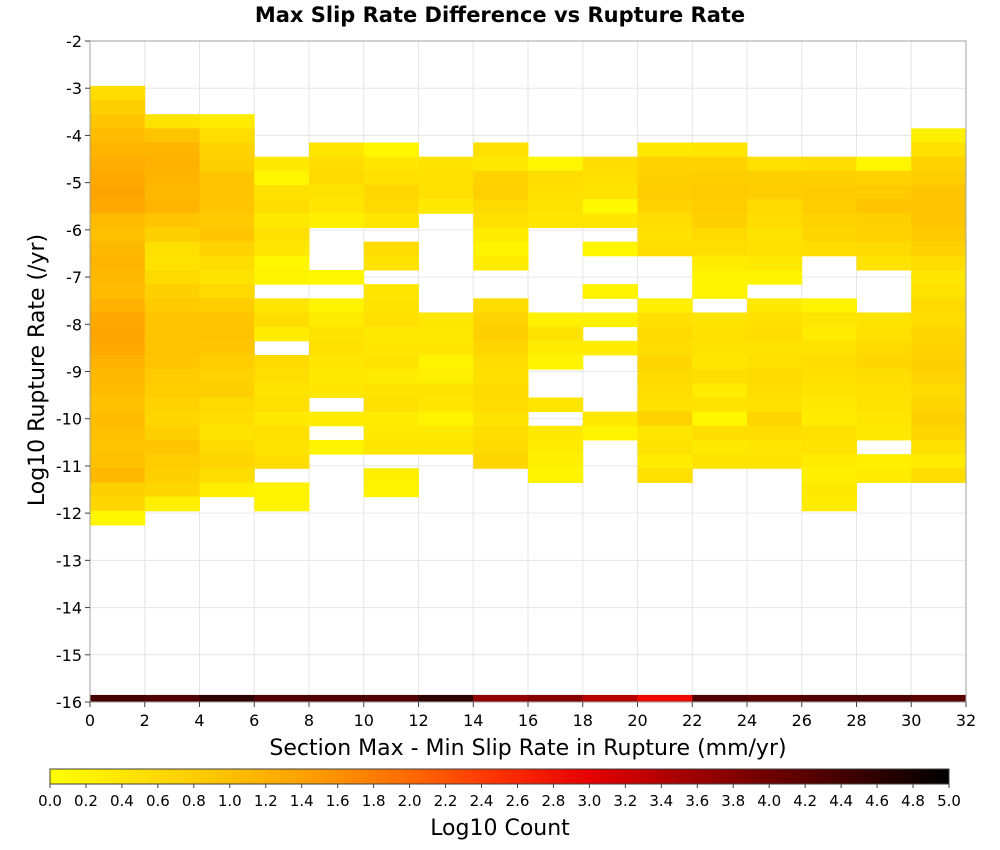 This screenshot has width=1000, height=850. What do you see at coordinates (74, 372) in the screenshot?
I see `y-tick-label: -9` at bounding box center [74, 372].